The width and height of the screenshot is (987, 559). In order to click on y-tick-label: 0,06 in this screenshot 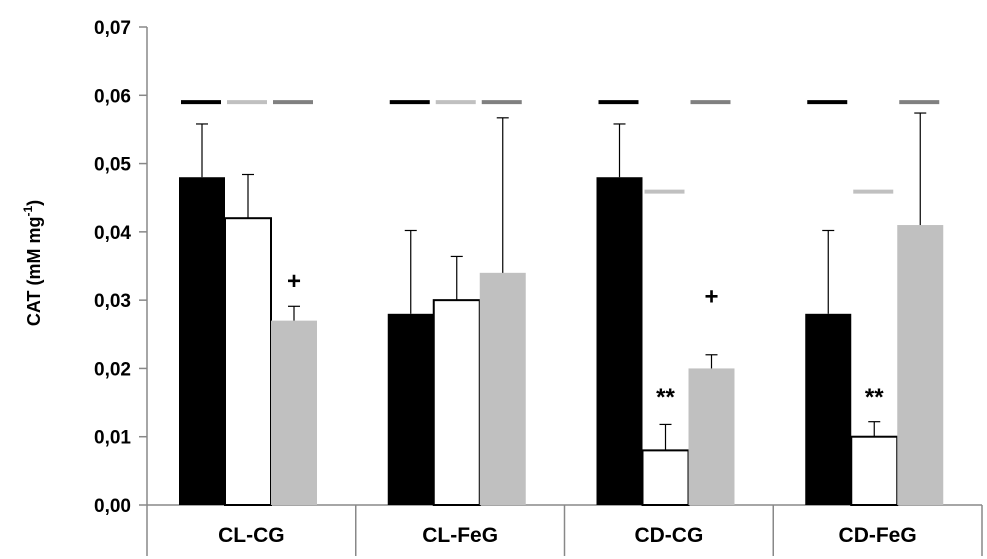, I will do `click(112, 96)`.